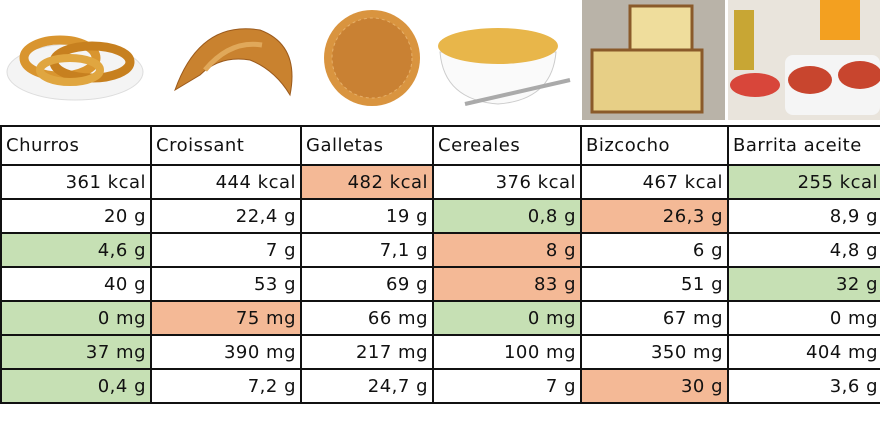 The height and width of the screenshot is (436, 880). I want to click on cell: 4,8 g, so click(803, 250).